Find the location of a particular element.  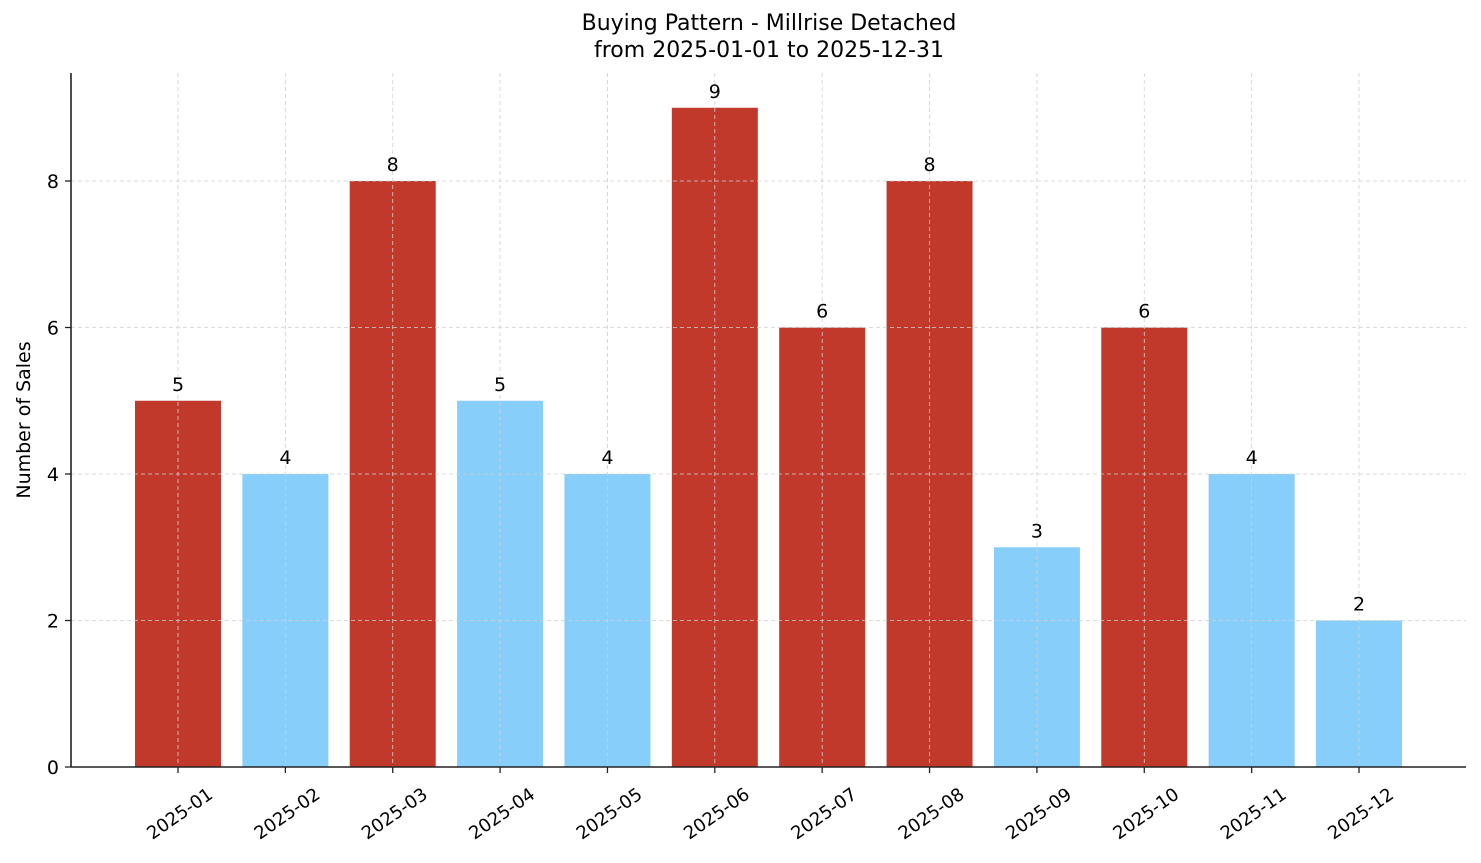

chart-subtitle: from 2025-01-01 to 2025-12-31 is located at coordinates (769, 50).